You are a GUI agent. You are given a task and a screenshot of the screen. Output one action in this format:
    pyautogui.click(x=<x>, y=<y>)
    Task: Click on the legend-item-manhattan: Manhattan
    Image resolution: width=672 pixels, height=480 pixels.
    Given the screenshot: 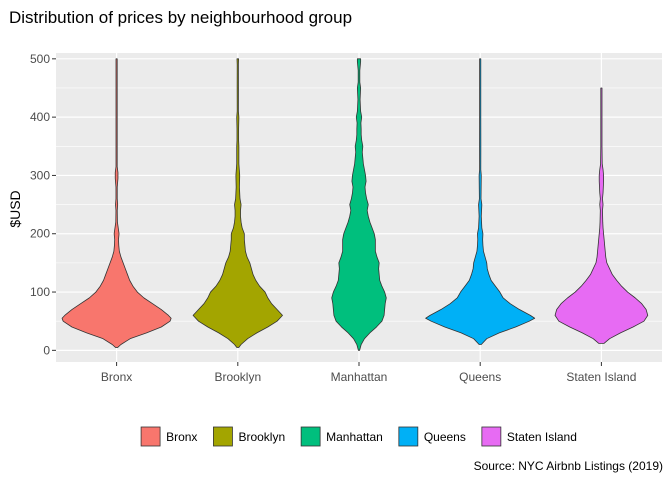 What is the action you would take?
    pyautogui.click(x=341, y=436)
    